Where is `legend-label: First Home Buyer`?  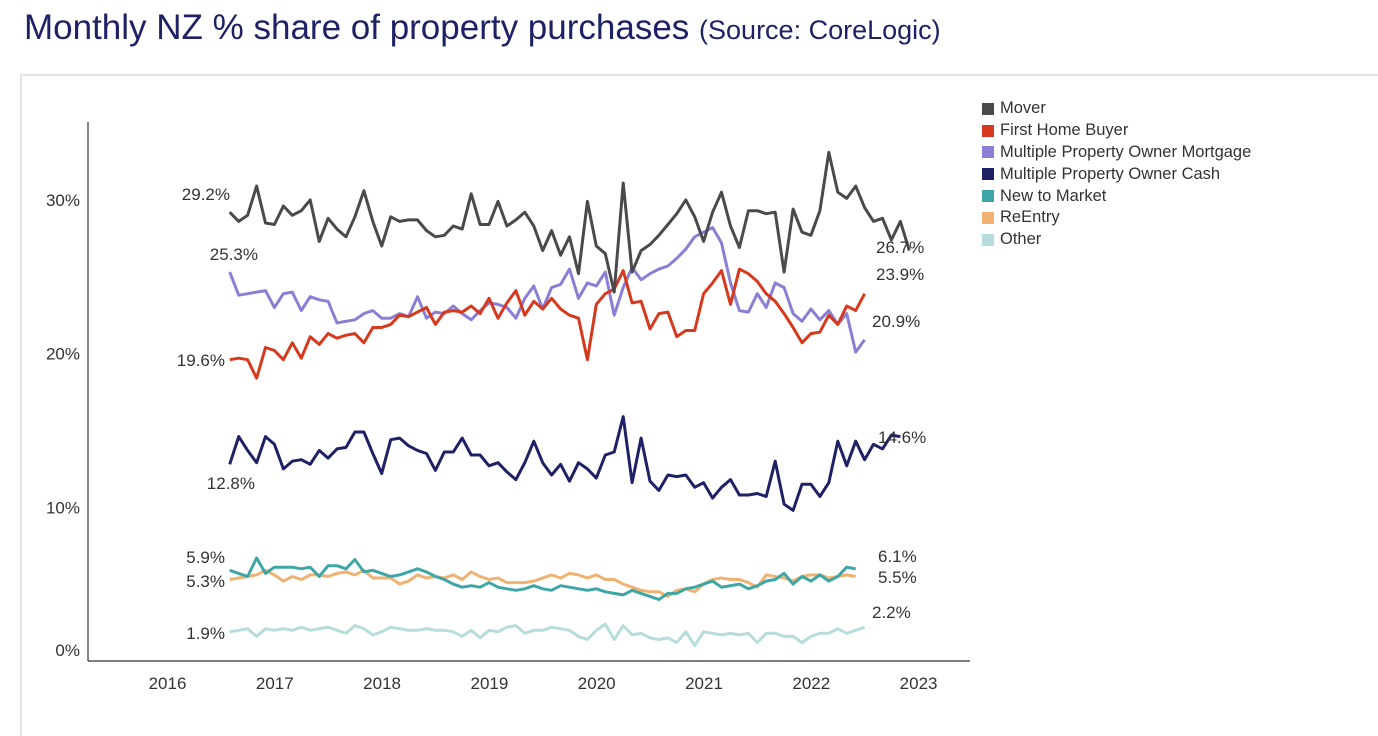 legend-label: First Home Buyer is located at coordinates (1064, 130).